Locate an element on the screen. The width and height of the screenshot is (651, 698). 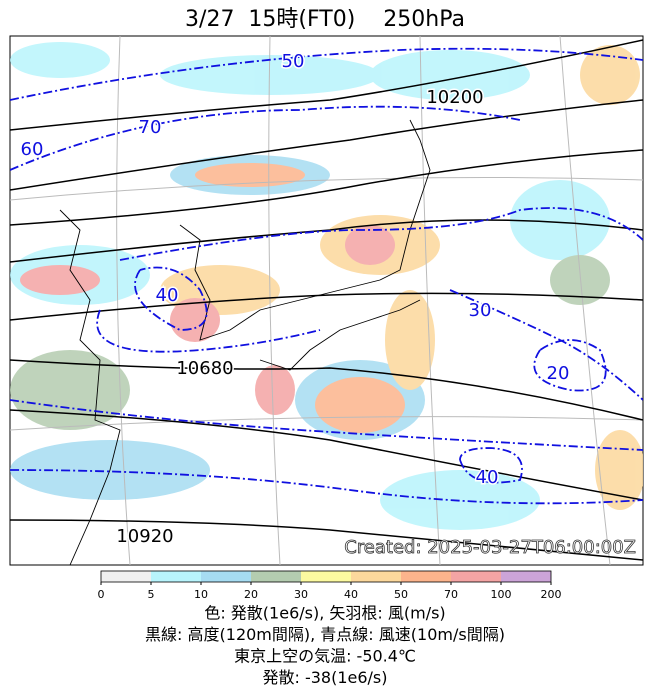
contour-label: 10200 is located at coordinates (454, 97).